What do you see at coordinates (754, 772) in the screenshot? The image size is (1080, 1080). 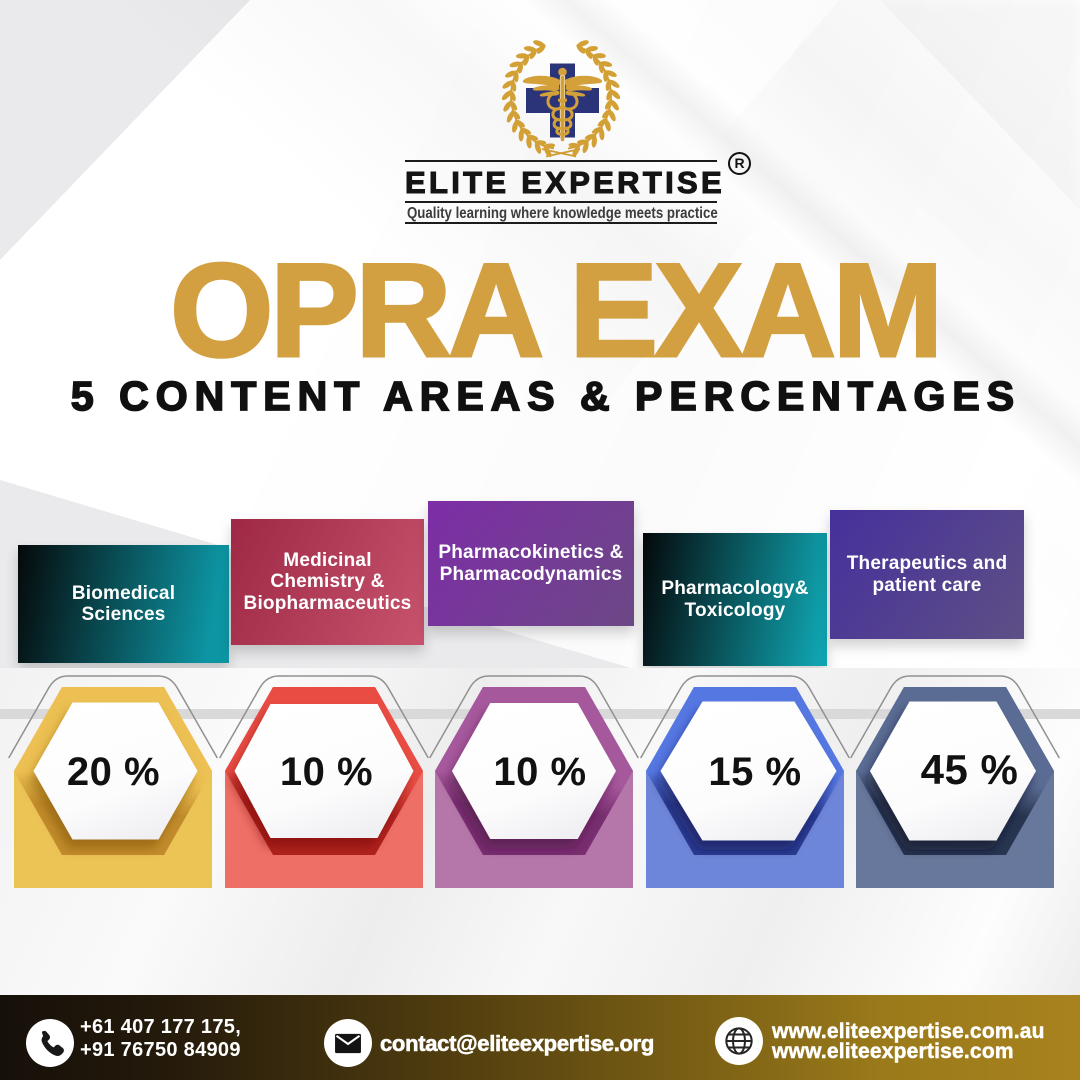 I see `svg-text: 15 %` at bounding box center [754, 772].